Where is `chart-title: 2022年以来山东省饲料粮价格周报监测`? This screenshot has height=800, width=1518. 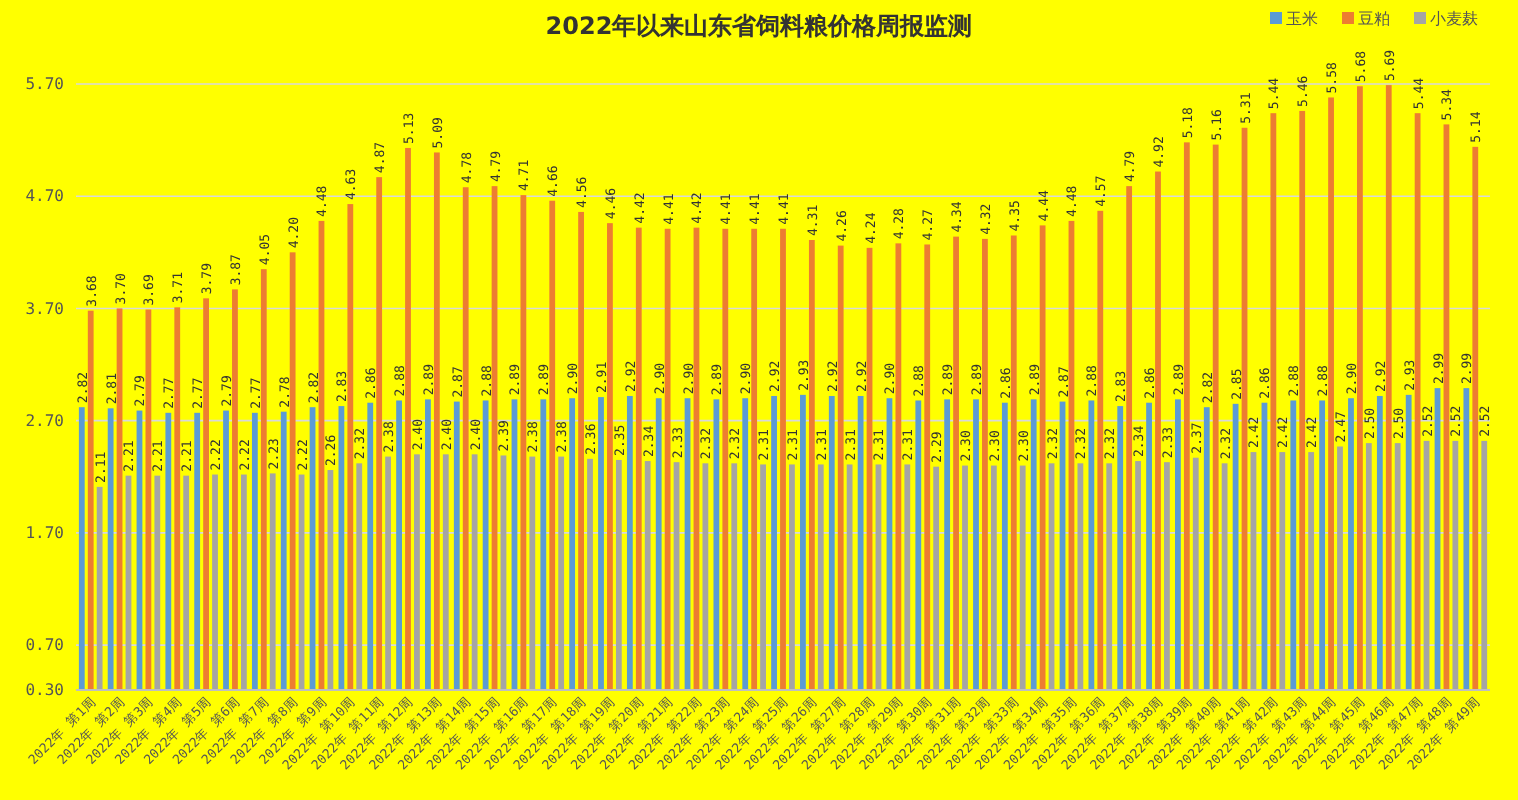 chart-title: 2022年以来山东省饲料粮价格周报监测 is located at coordinates (759, 26).